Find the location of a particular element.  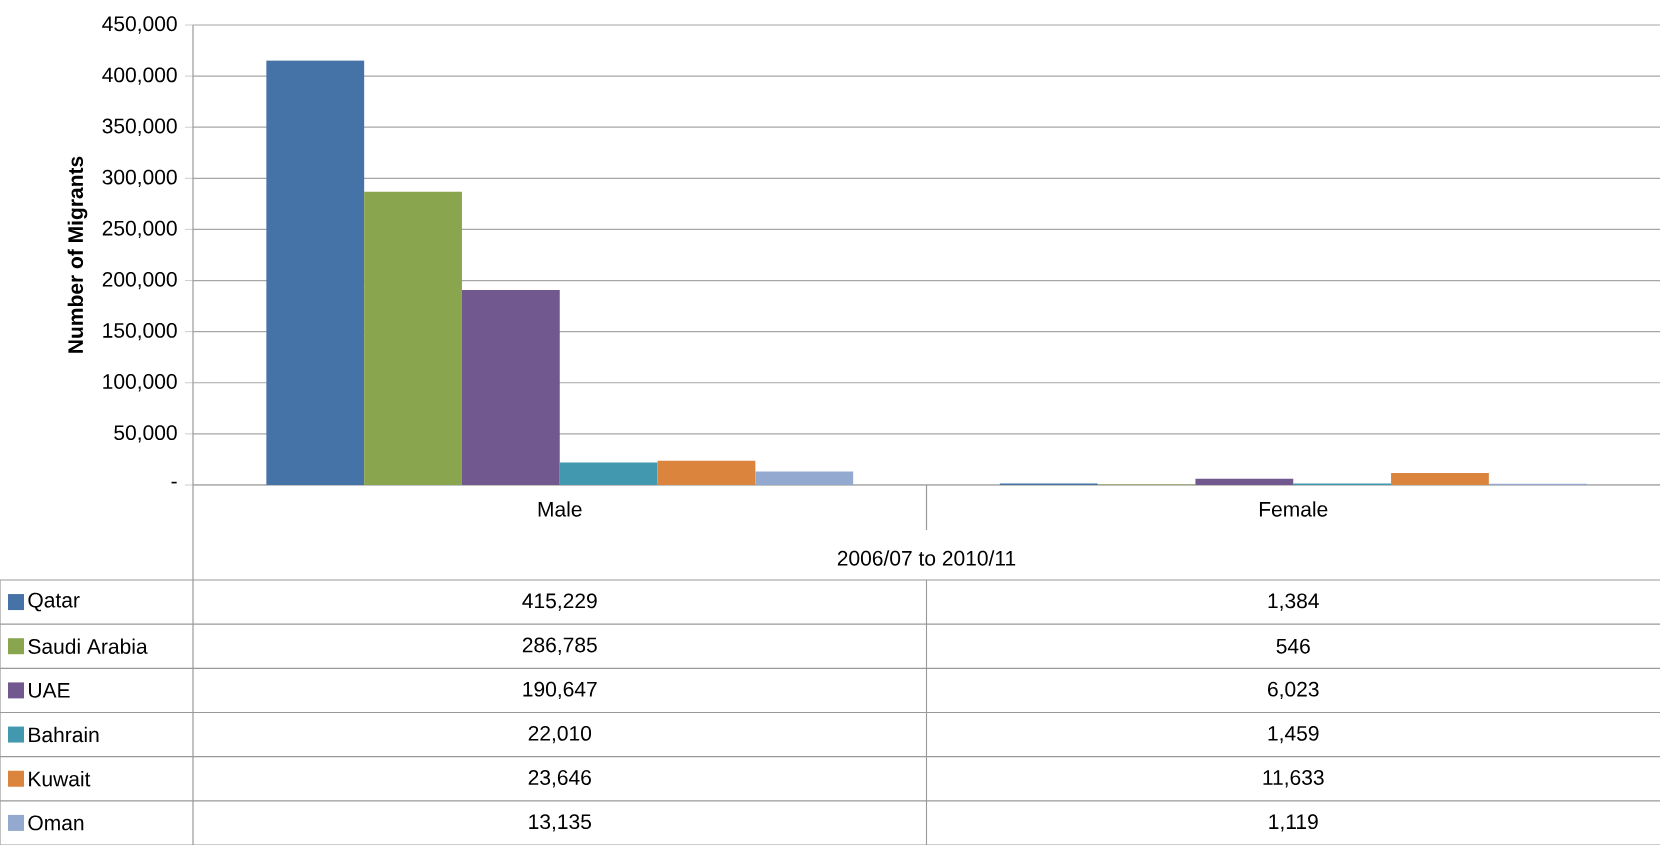

y-tick-label: 100,000 is located at coordinates (140, 383).